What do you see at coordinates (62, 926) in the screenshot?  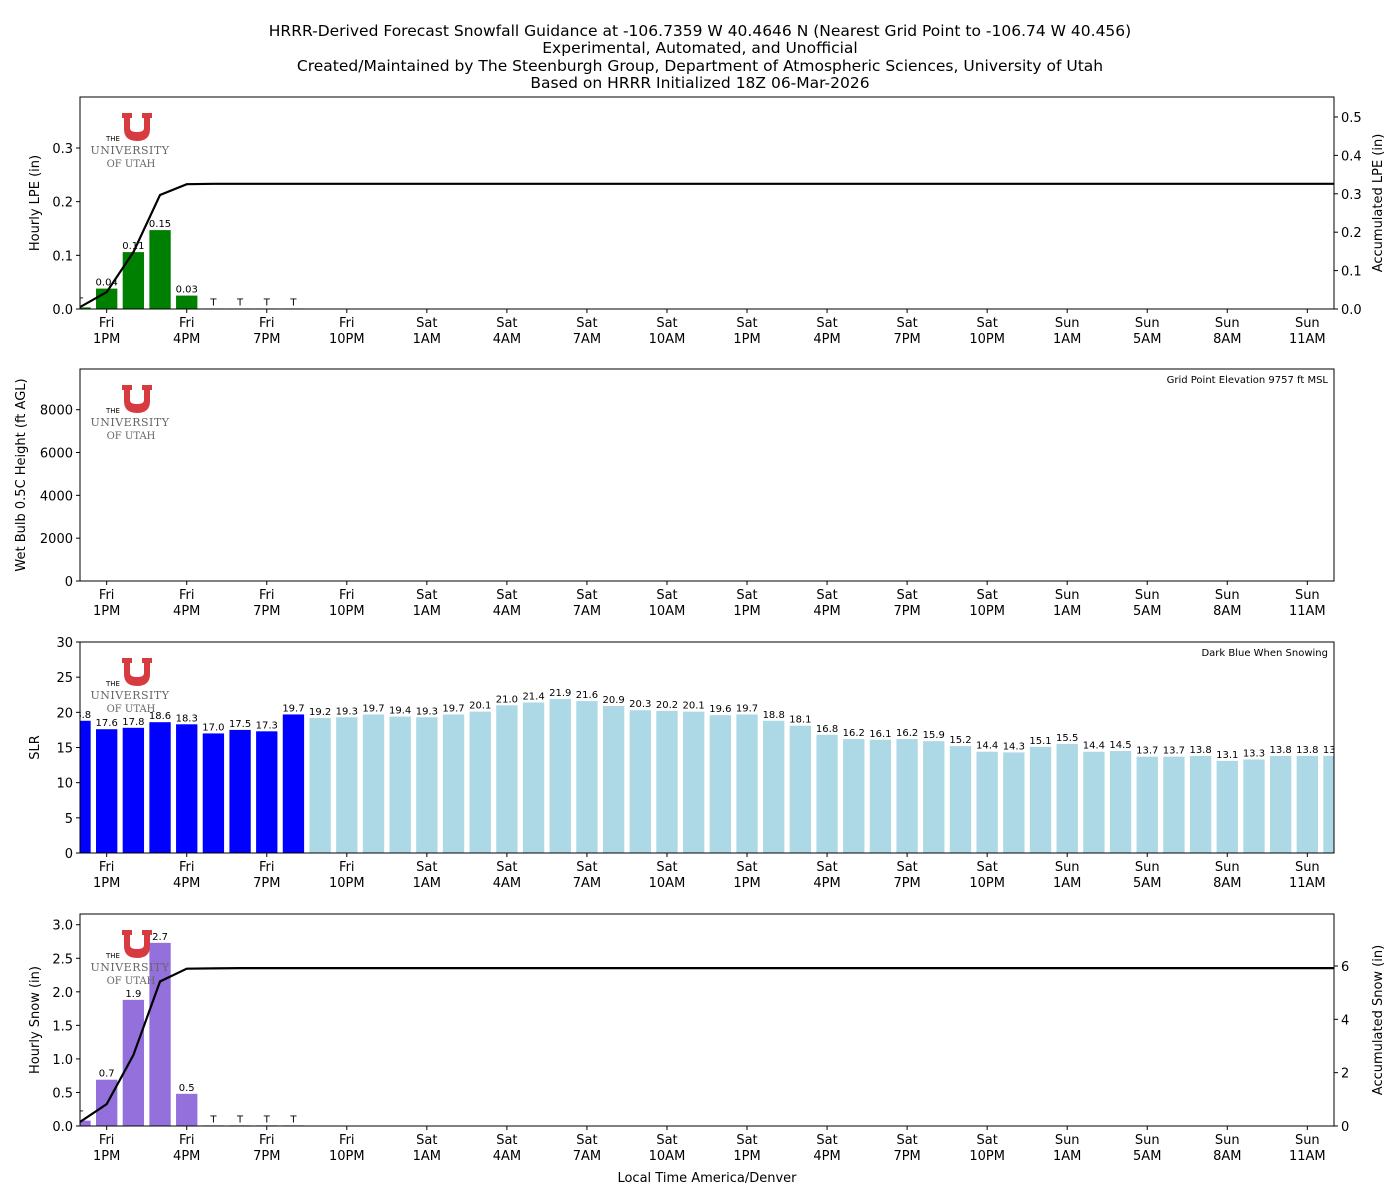 I see `y-tick-label: 3.0` at bounding box center [62, 926].